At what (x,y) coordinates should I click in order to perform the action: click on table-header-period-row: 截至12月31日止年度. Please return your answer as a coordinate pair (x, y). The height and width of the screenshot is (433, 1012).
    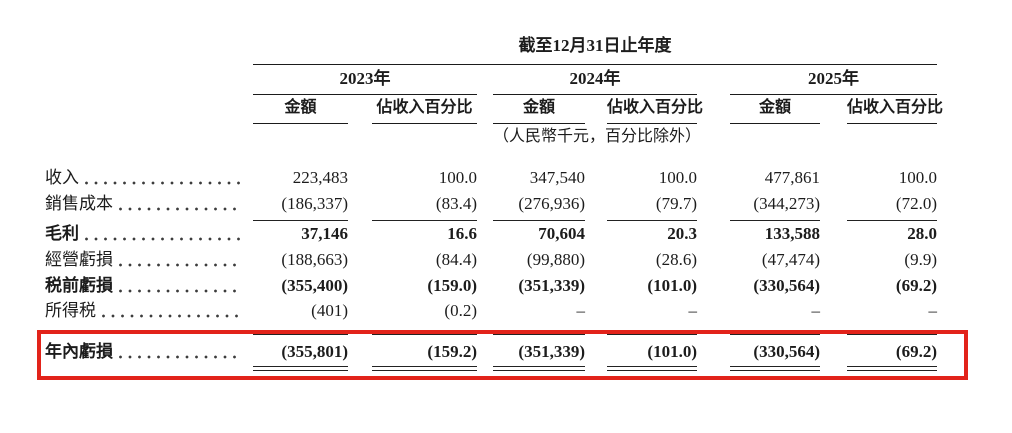
    Looking at the image, I should click on (489, 50).